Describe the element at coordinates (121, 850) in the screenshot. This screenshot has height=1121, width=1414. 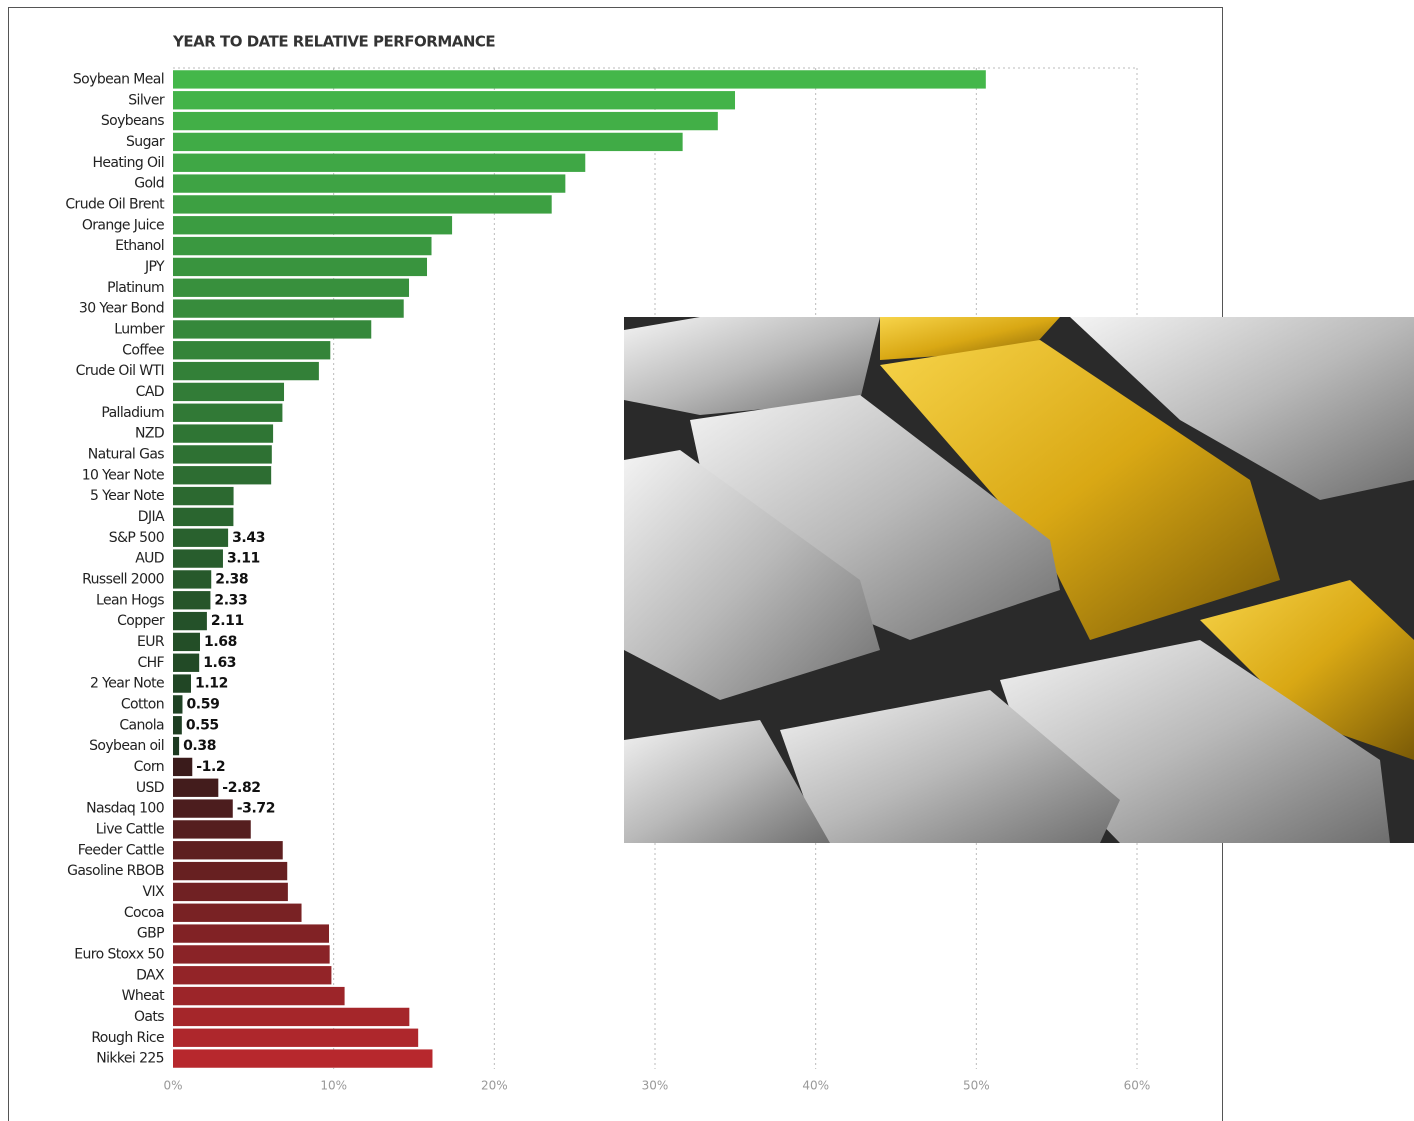
I see `category-label: Feeder Cattle` at that location.